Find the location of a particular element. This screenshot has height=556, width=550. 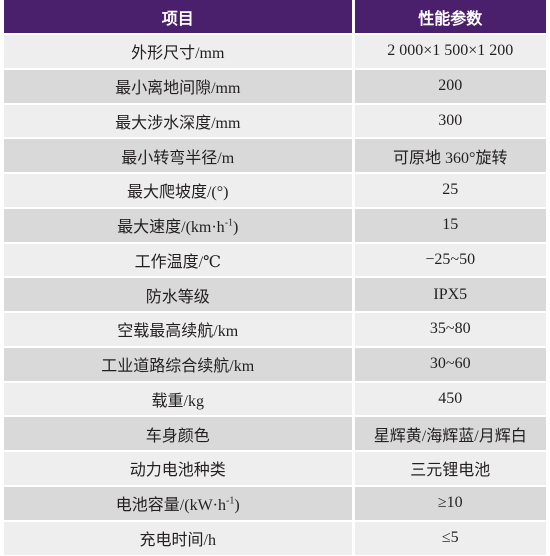

row-value: 星辉黄/海辉蓝/月辉白 is located at coordinates (449, 433).